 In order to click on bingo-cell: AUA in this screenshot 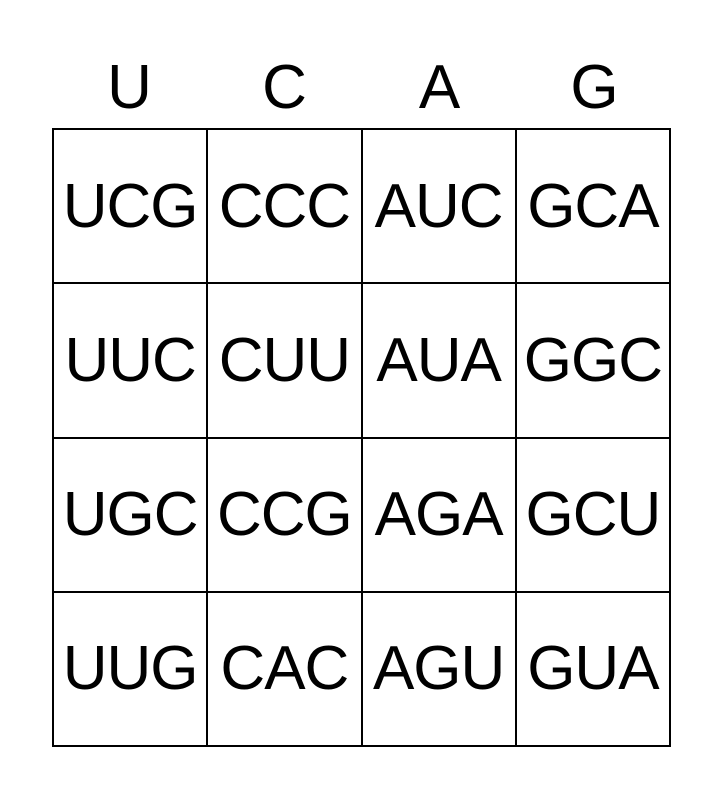, I will do `click(438, 360)`.